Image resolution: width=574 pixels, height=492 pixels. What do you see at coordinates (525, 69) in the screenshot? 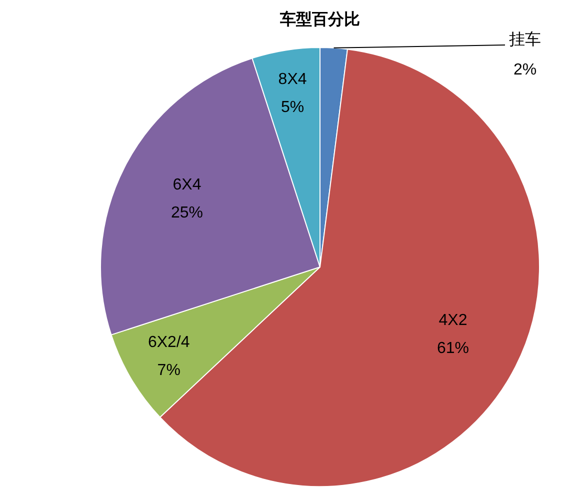
I see `data-label: 2%` at bounding box center [525, 69].